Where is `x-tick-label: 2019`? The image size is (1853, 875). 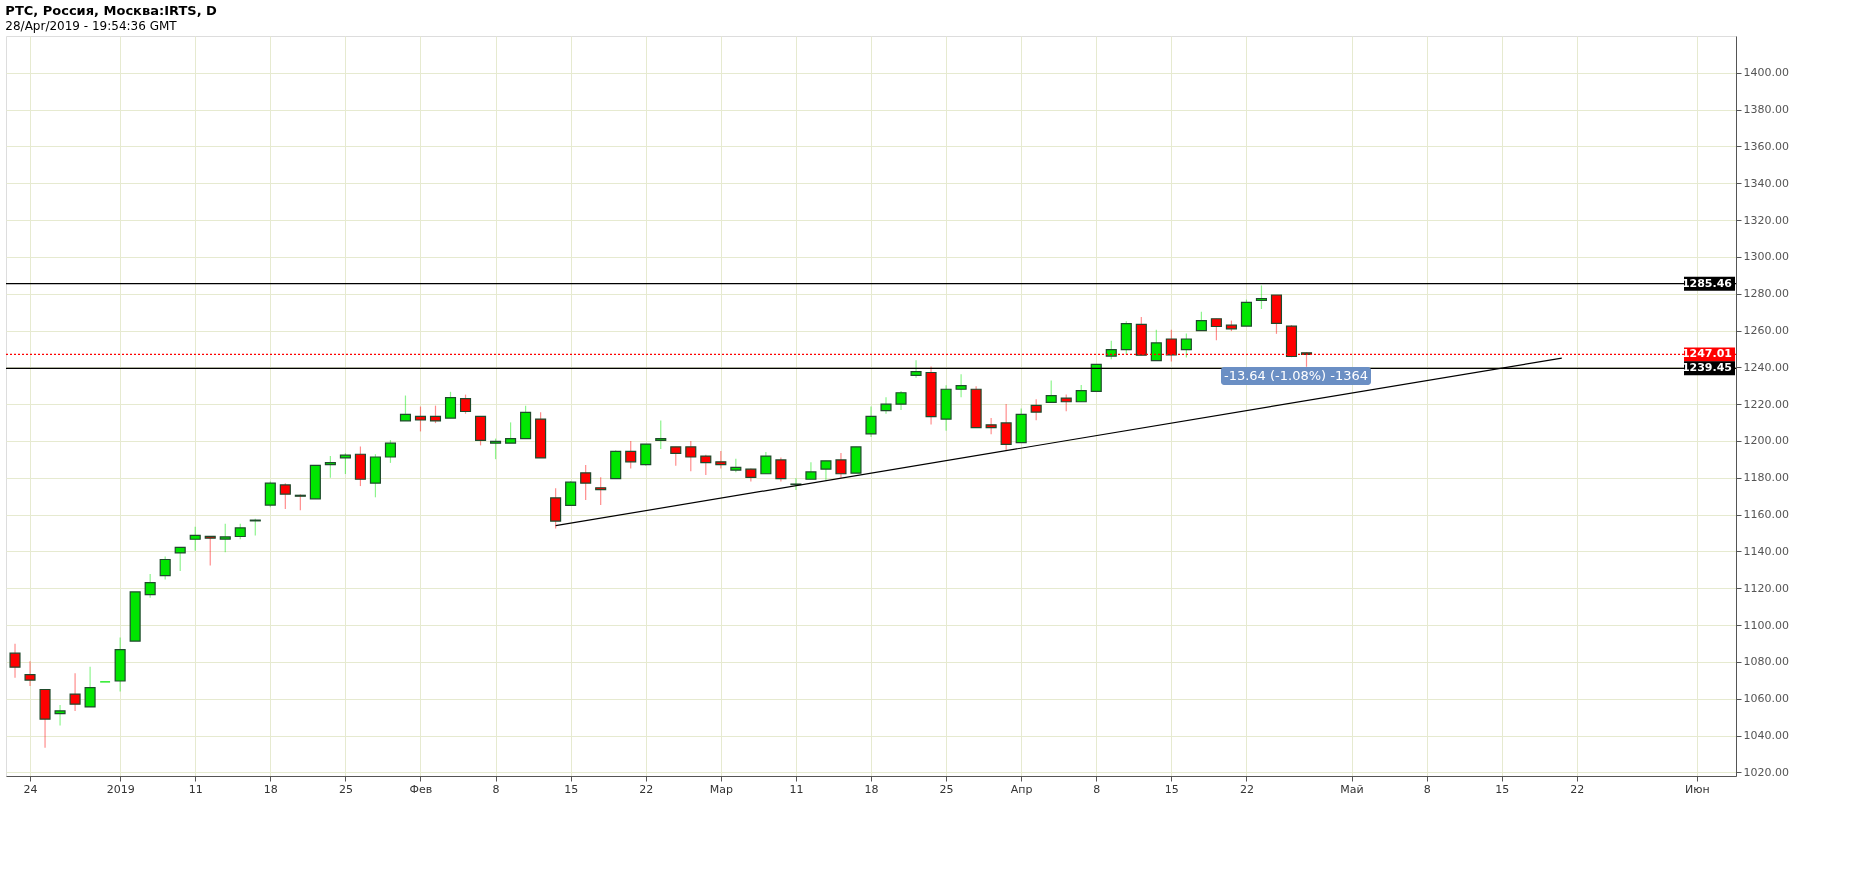 x-tick-label: 2019 is located at coordinates (120, 789).